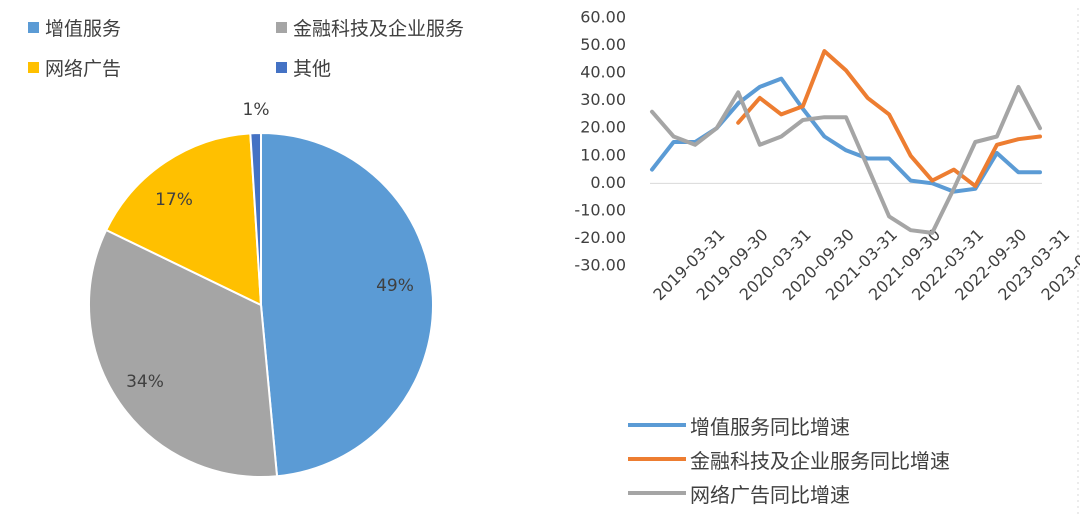  I want to click on y-tick-label: 20.00, so click(603, 127).